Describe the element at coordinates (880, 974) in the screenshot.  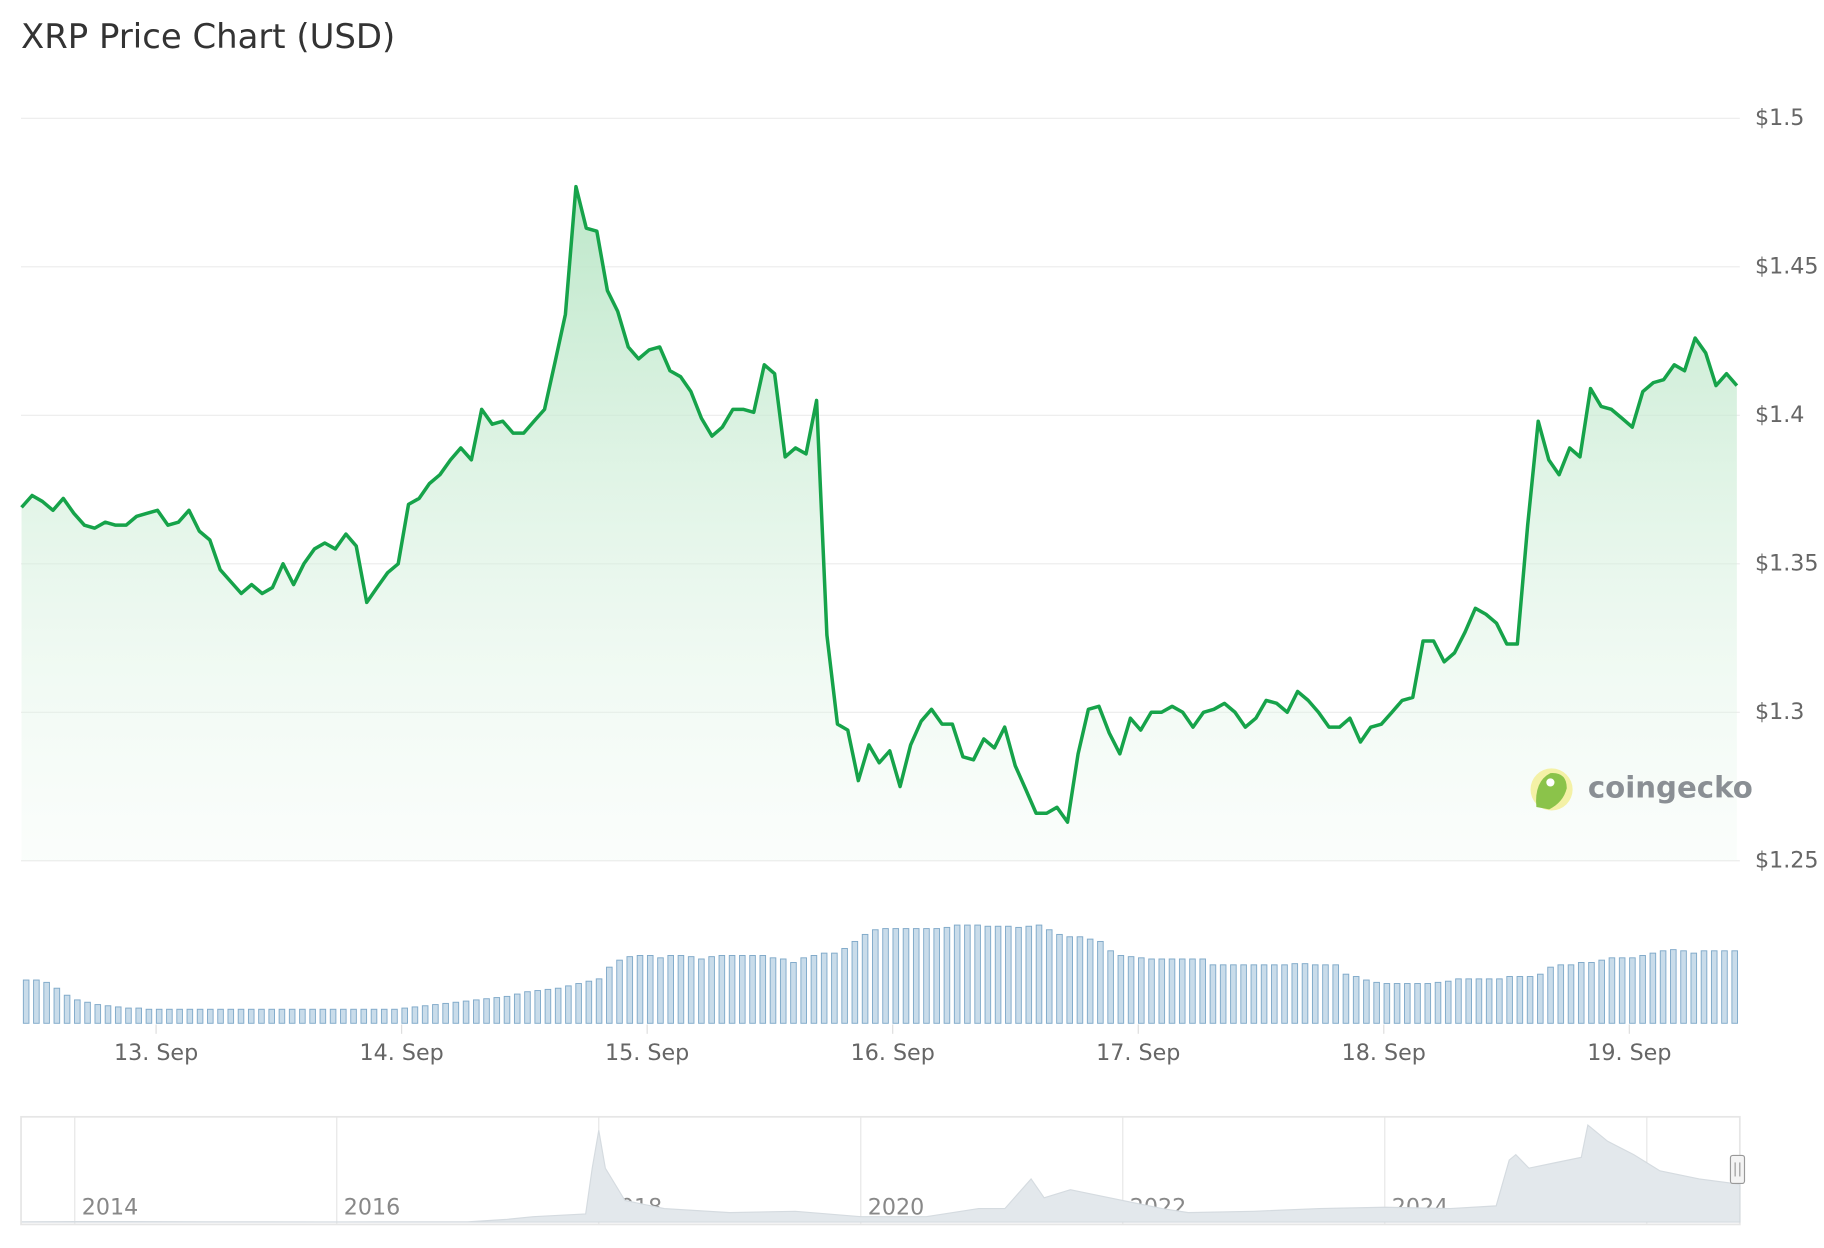
I see `volume-bars` at that location.